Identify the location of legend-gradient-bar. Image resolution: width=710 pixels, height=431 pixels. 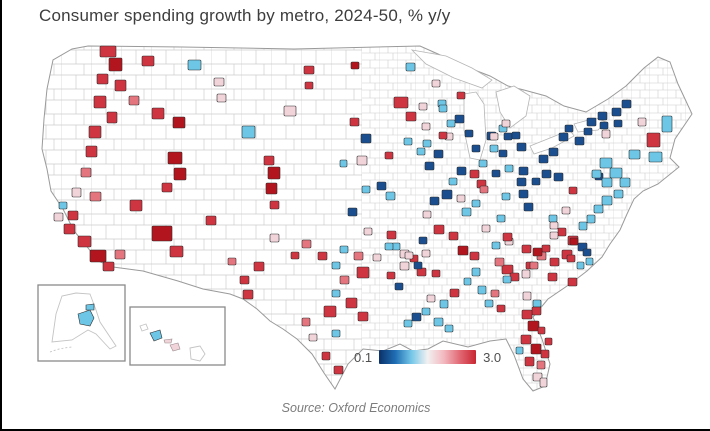
(428, 357).